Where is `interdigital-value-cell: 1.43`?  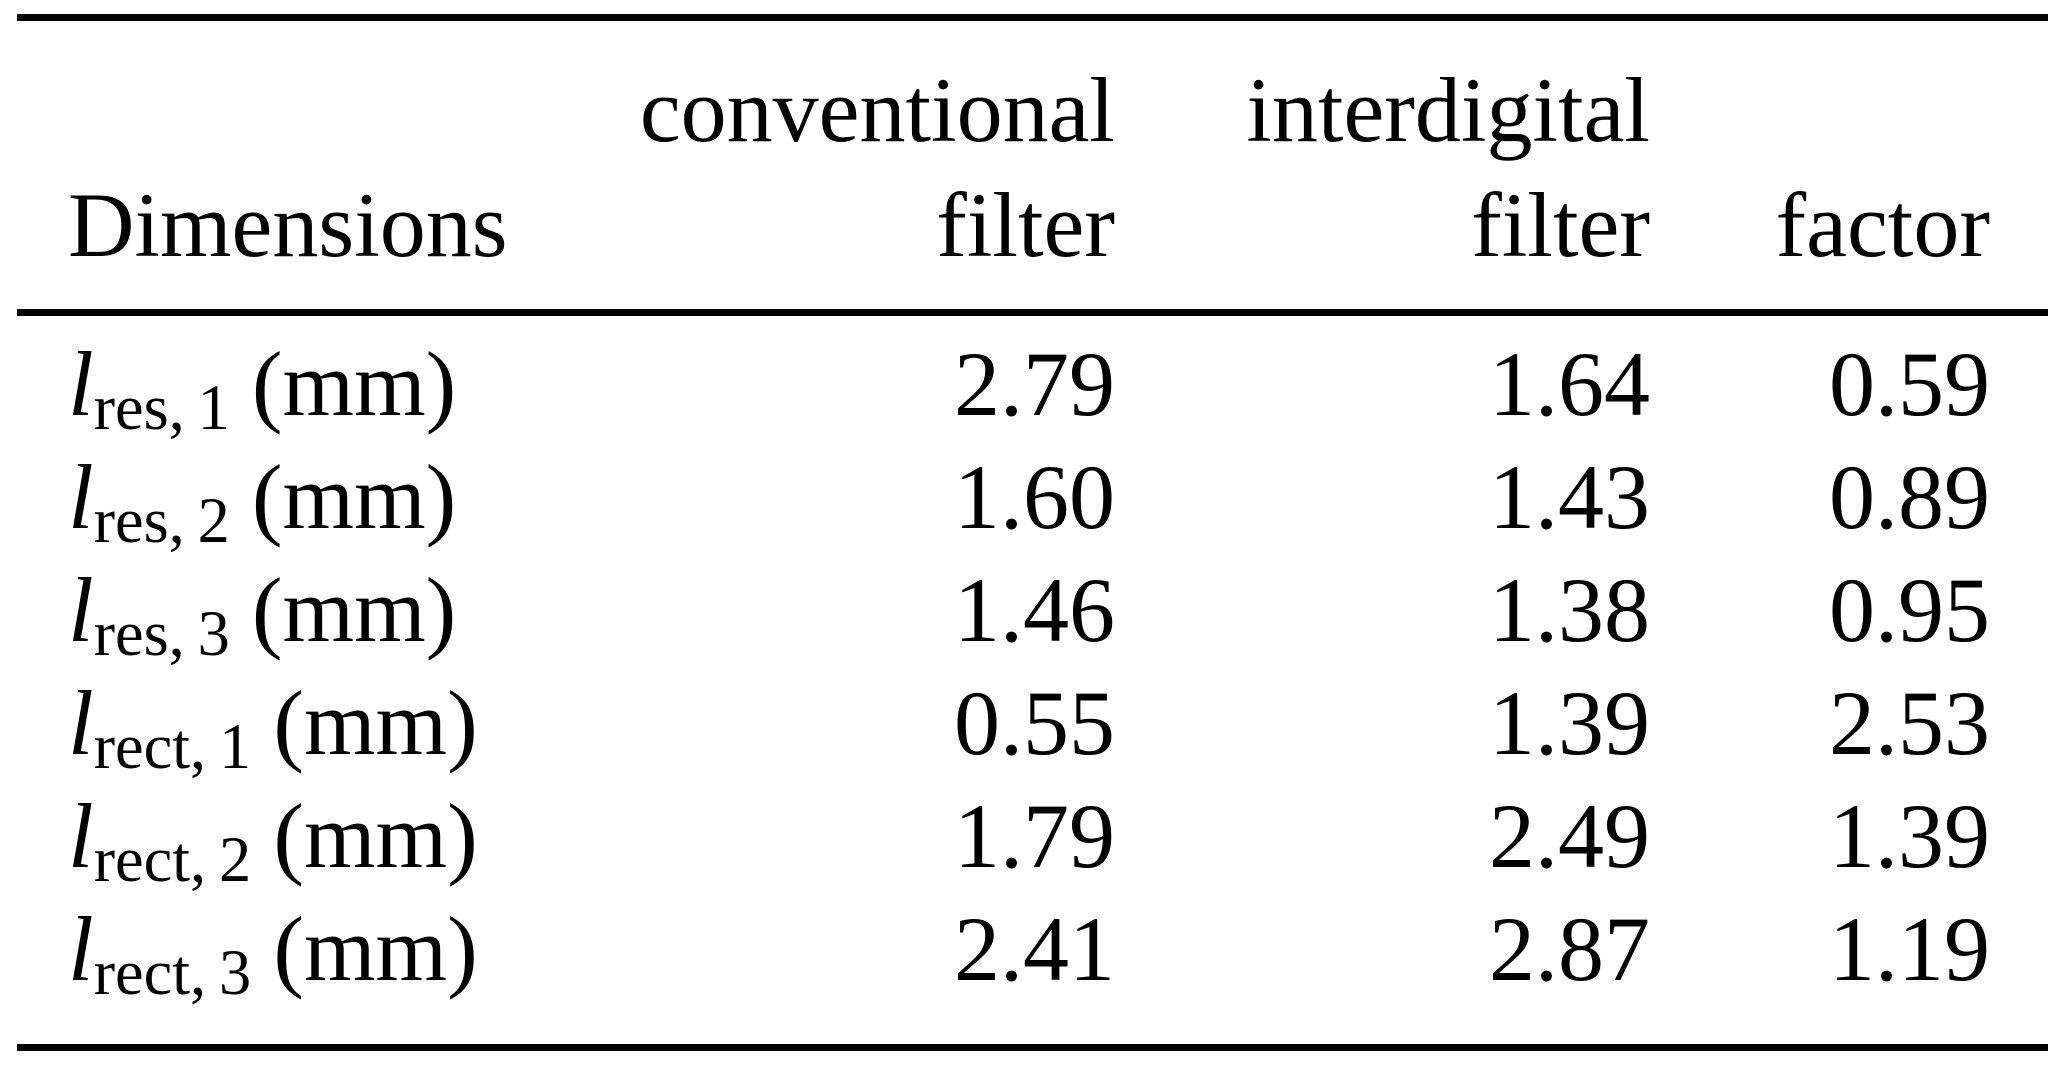
interdigital-value-cell: 1.43 is located at coordinates (1569, 497).